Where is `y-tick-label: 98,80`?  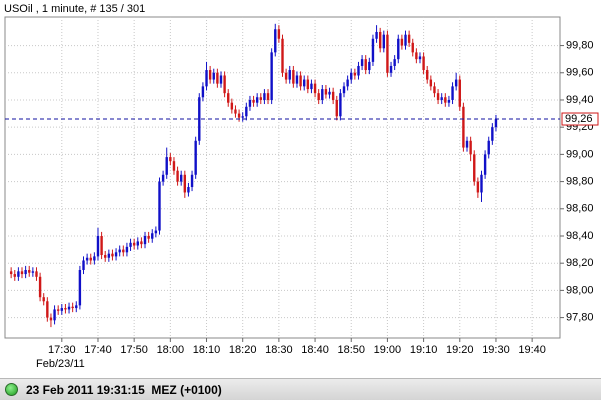
y-tick-label: 98,80 is located at coordinates (580, 181).